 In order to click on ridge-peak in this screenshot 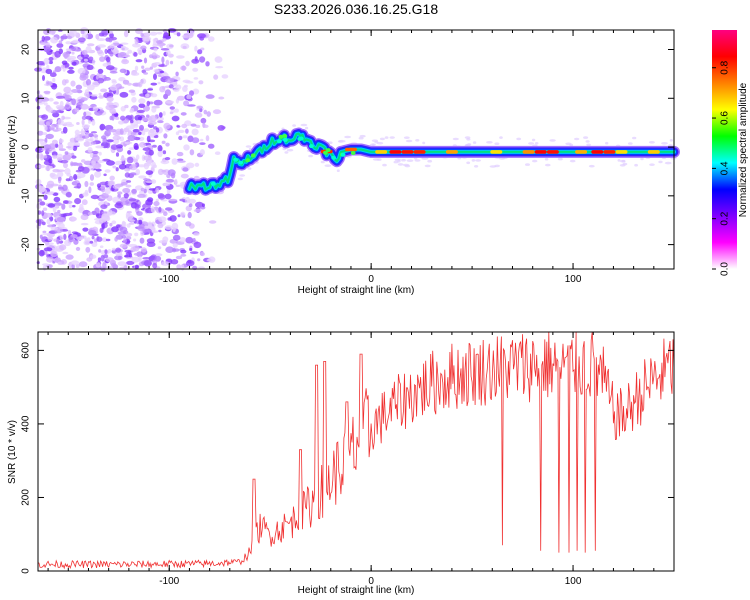, I will do `click(528, 152)`.